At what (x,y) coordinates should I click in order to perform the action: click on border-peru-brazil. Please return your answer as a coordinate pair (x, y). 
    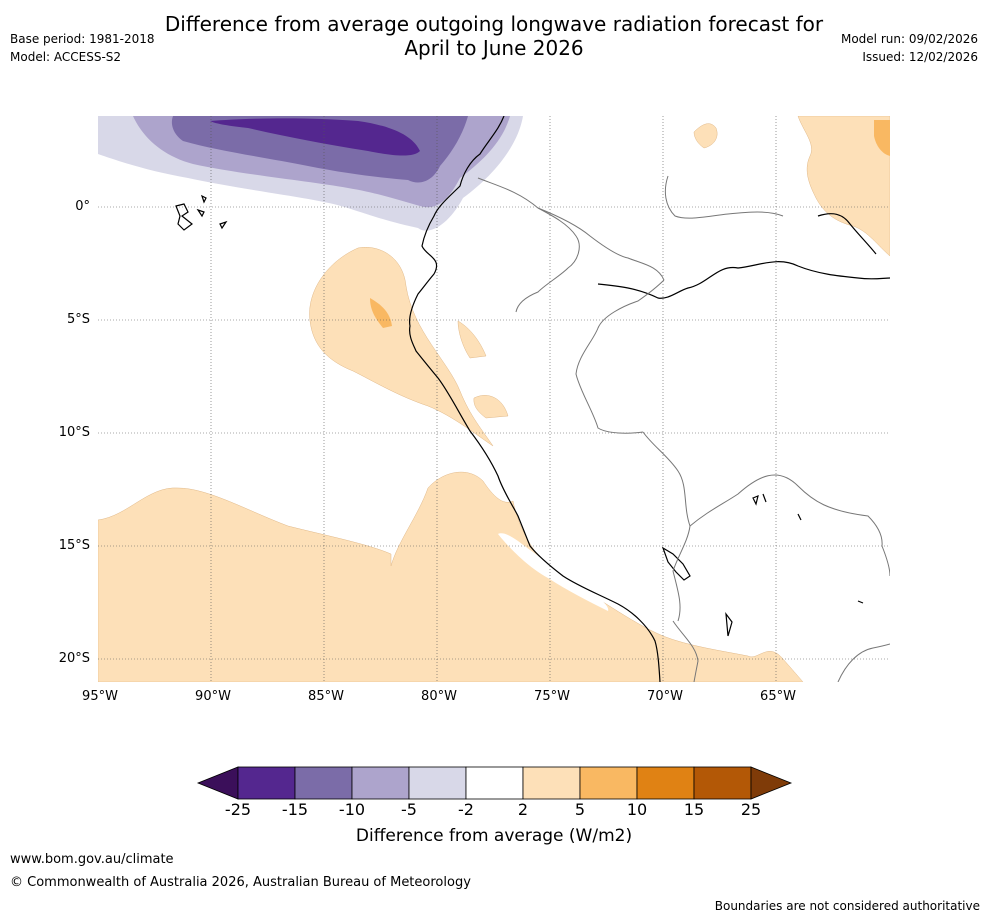
    Looking at the image, I should click on (620, 356).